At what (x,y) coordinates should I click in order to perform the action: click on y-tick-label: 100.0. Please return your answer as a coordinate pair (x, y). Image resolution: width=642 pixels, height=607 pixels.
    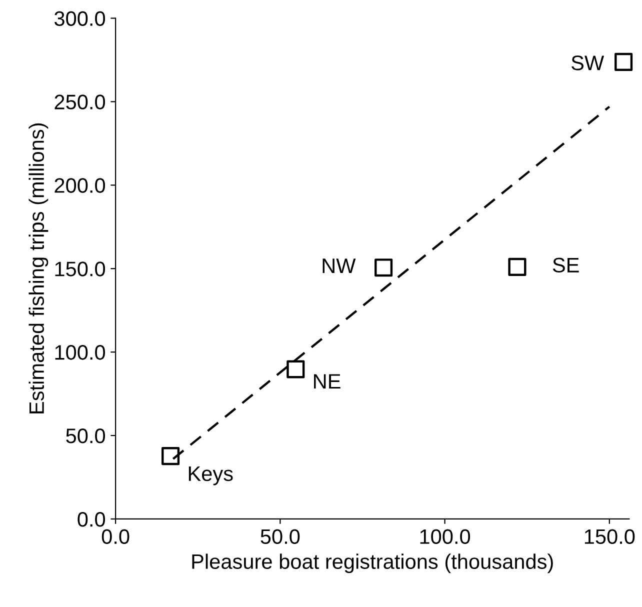
    Looking at the image, I should click on (80, 352).